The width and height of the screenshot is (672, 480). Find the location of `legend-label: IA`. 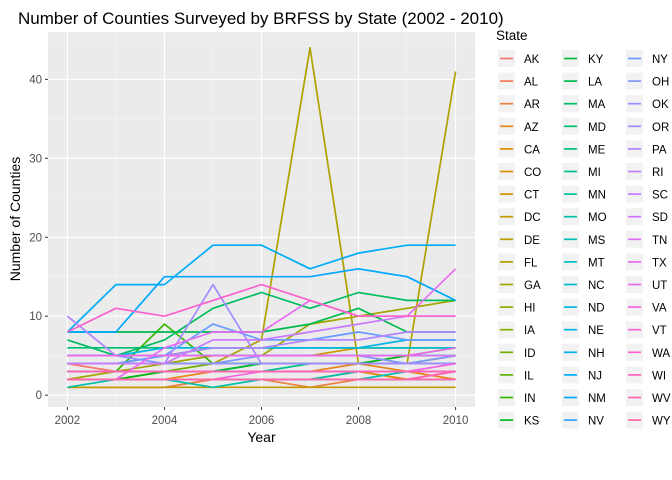

legend-label: IA is located at coordinates (529, 331).